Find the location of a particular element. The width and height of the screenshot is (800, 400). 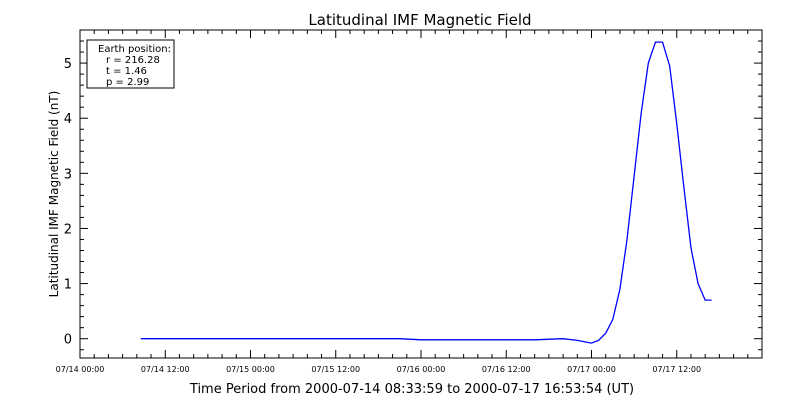

x-tick-label: 07/17 00:00 is located at coordinates (591, 369).